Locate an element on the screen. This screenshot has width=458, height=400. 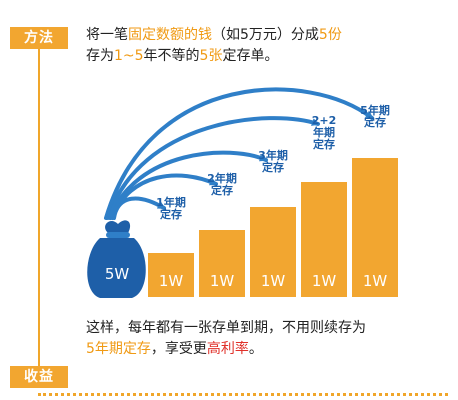
deposit-term-label: 3年期 is located at coordinates (273, 155).